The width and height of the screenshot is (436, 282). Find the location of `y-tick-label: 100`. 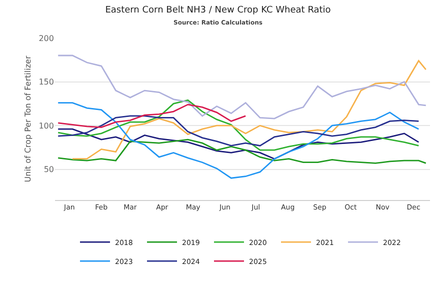

y-tick-label: 100 is located at coordinates (46, 125).